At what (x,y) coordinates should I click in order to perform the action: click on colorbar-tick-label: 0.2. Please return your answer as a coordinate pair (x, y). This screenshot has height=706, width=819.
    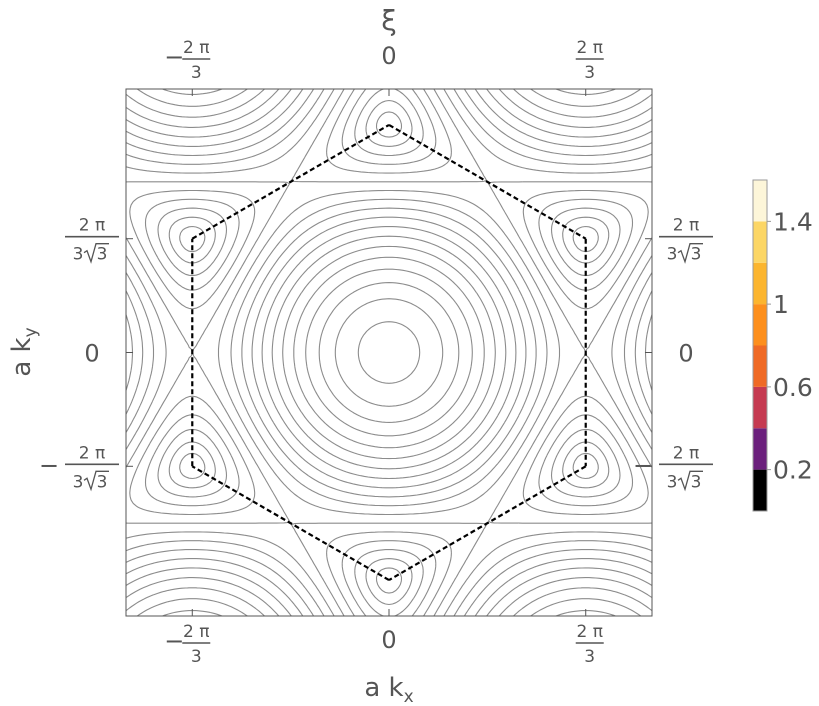
    Looking at the image, I should click on (793, 470).